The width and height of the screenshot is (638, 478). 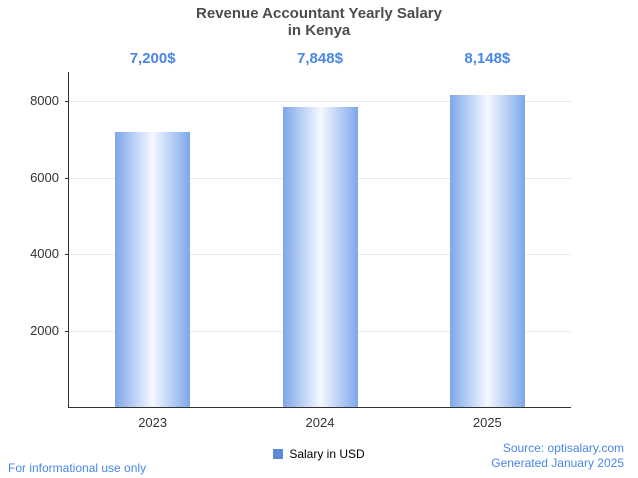 What do you see at coordinates (77, 468) in the screenshot?
I see `disclaimer-text: For informational use only` at bounding box center [77, 468].